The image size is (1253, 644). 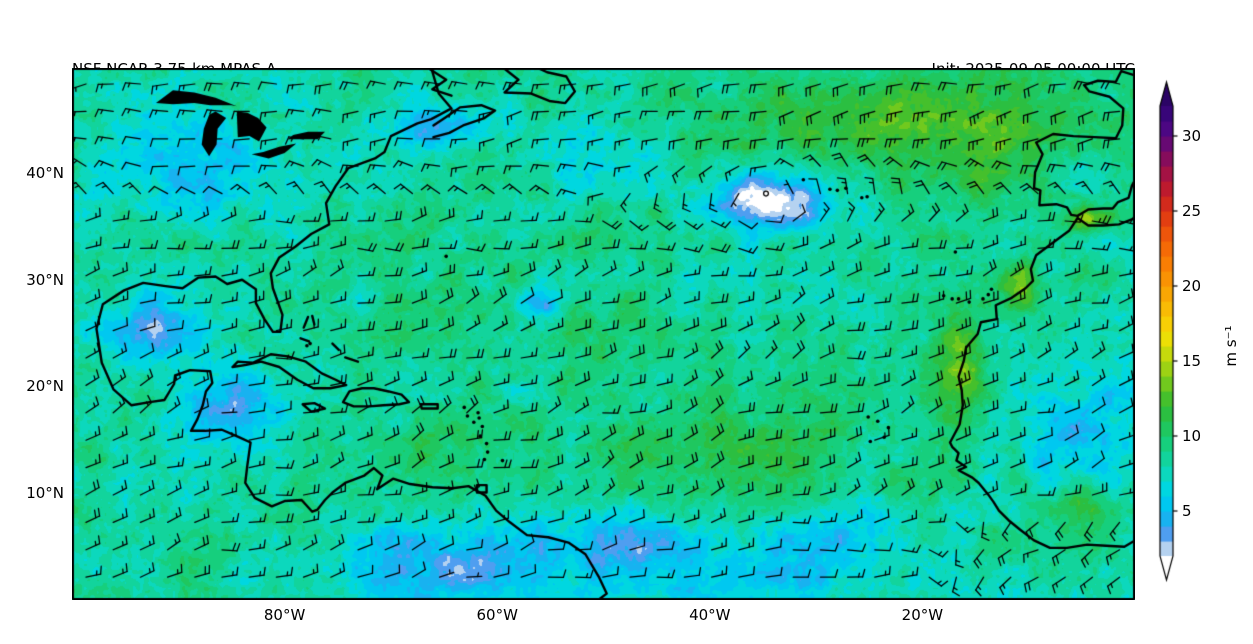 I want to click on colorbar-tick-label: 15, so click(x=1192, y=361).